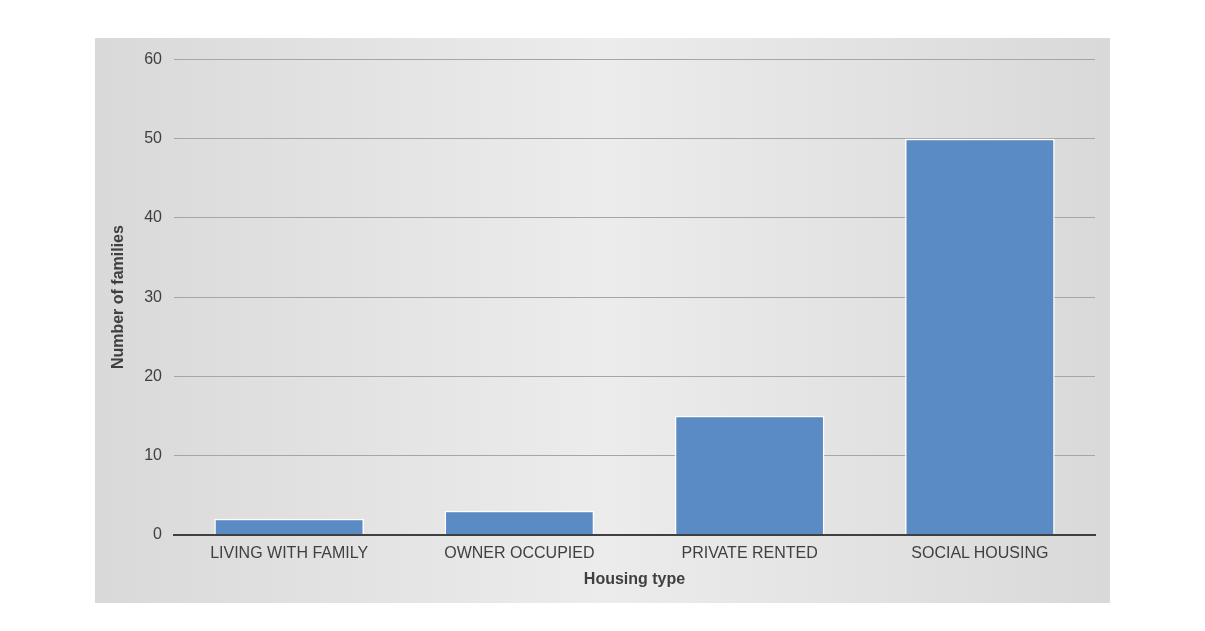 The height and width of the screenshot is (631, 1205). What do you see at coordinates (153, 296) in the screenshot?
I see `y-tick-label: 30` at bounding box center [153, 296].